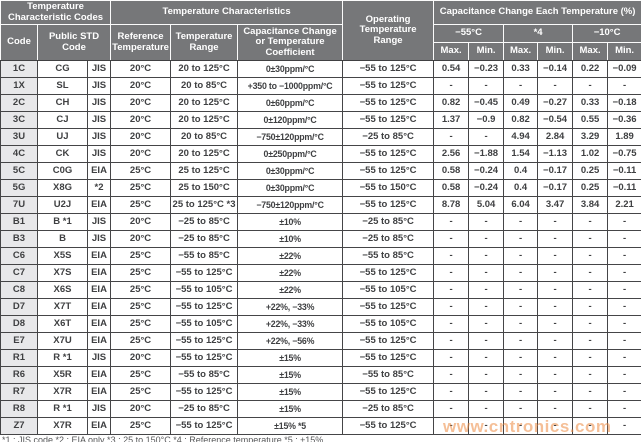 The image size is (641, 442). Describe the element at coordinates (19, 222) in the screenshot. I see `cell-code: B1` at that location.